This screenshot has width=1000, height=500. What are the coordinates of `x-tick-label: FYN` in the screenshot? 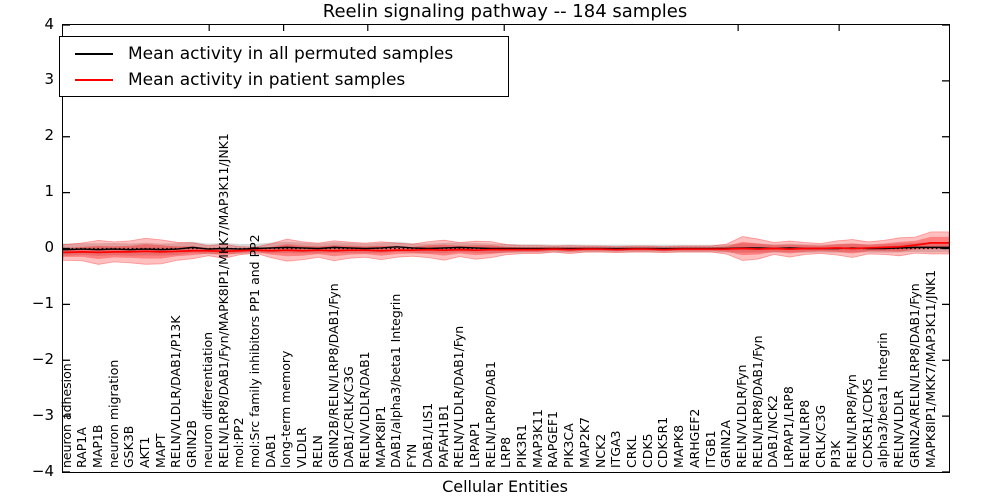 It's located at (412, 455).